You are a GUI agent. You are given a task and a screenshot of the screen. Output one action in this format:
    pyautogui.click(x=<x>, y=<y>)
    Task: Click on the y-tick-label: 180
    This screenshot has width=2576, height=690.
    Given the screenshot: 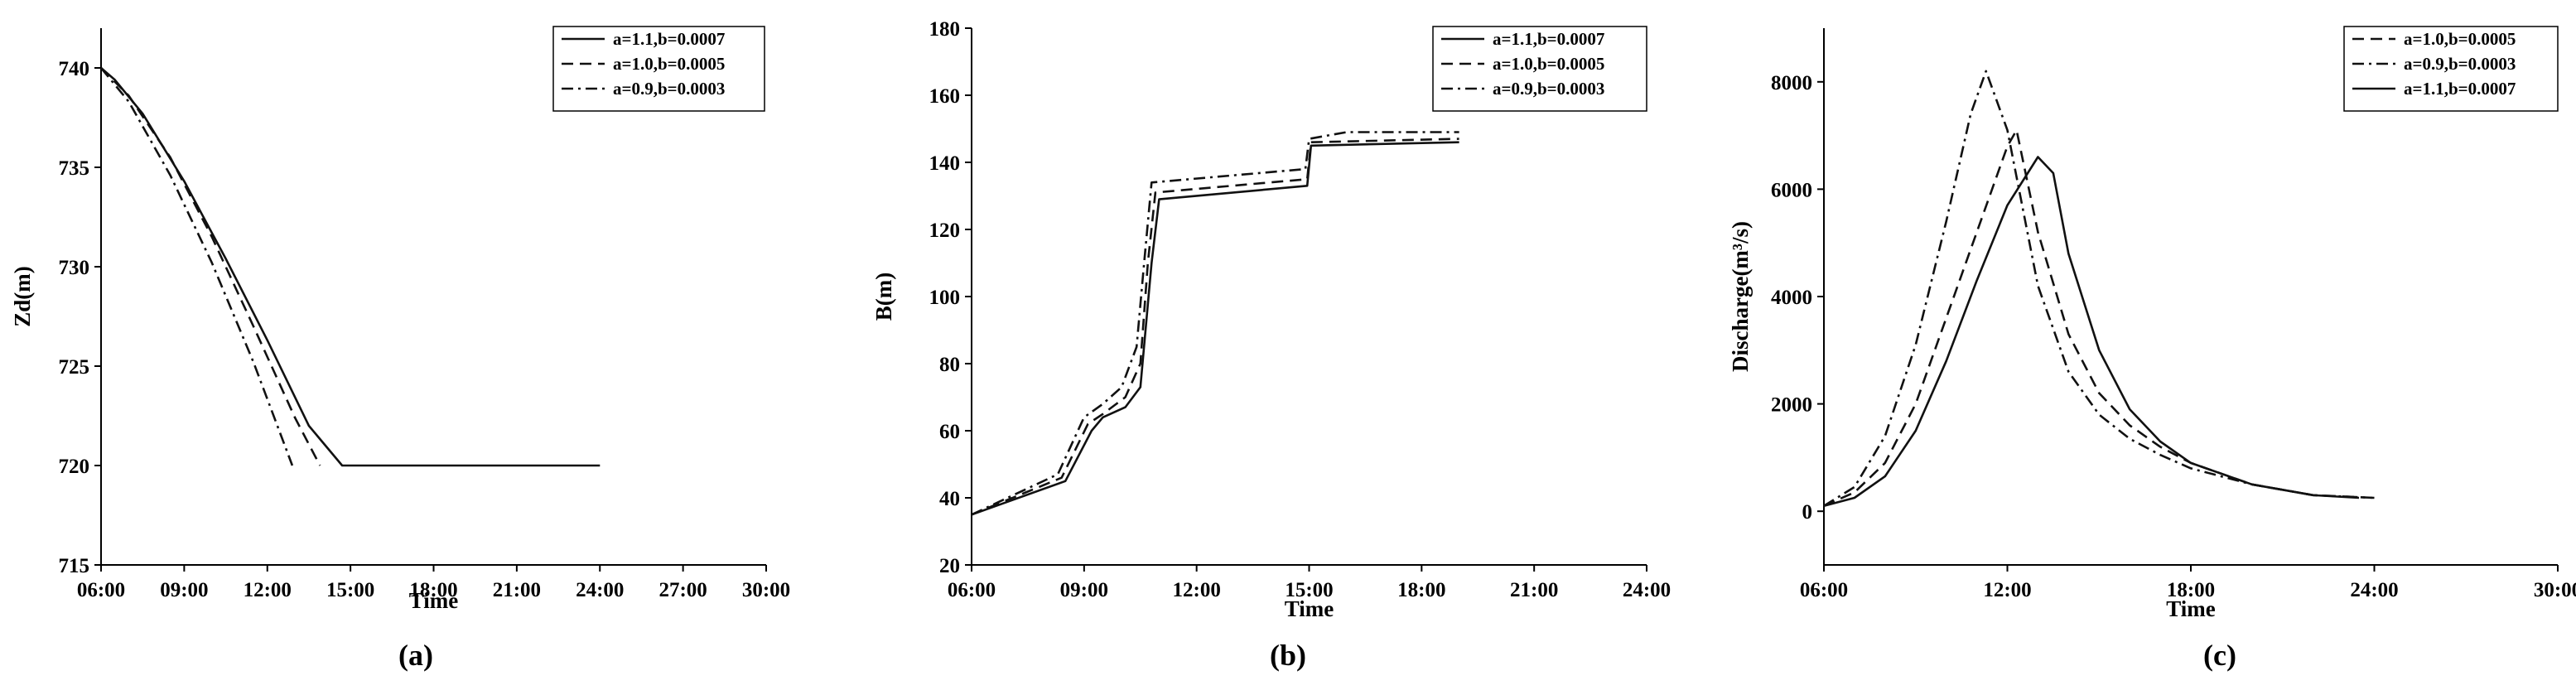 What is the action you would take?
    pyautogui.click(x=945, y=29)
    